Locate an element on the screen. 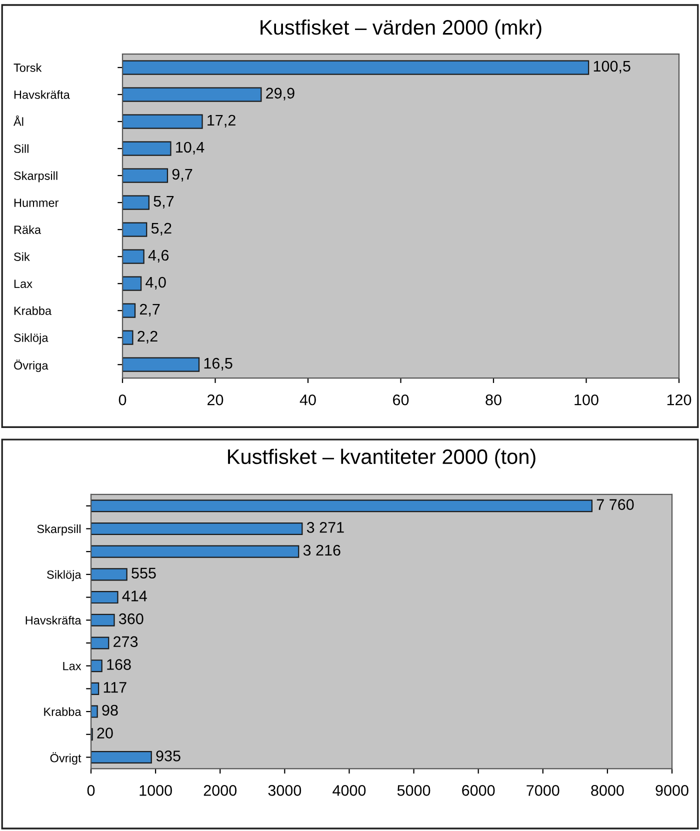  data-label: 117 is located at coordinates (115, 687).